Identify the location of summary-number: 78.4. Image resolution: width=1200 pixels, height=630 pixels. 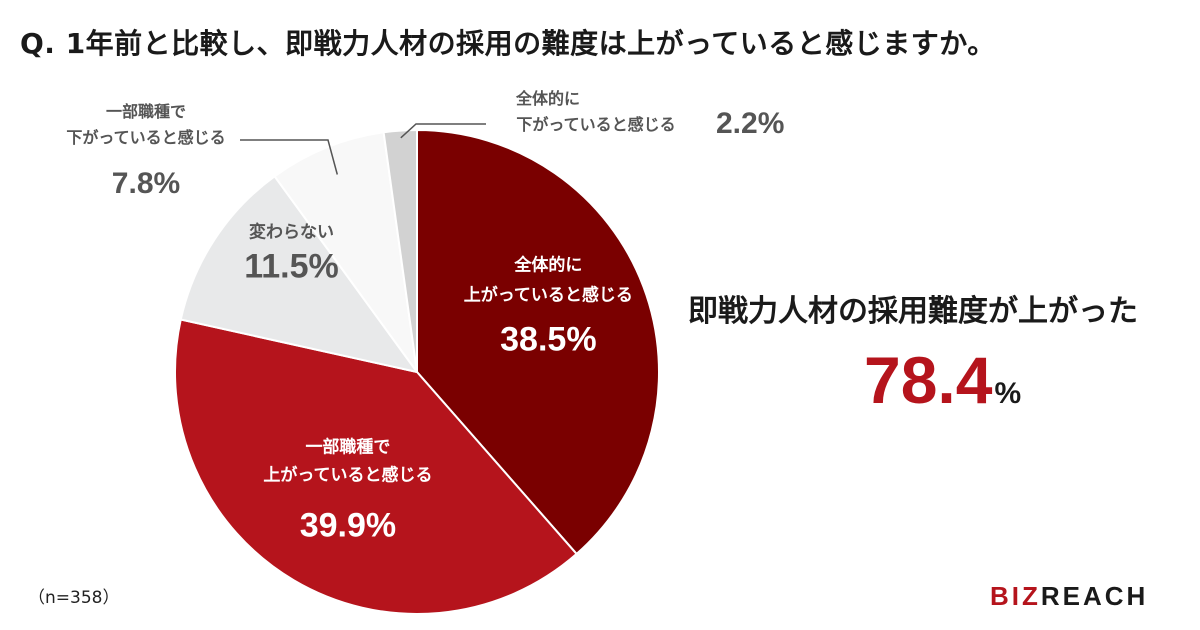
(928, 380).